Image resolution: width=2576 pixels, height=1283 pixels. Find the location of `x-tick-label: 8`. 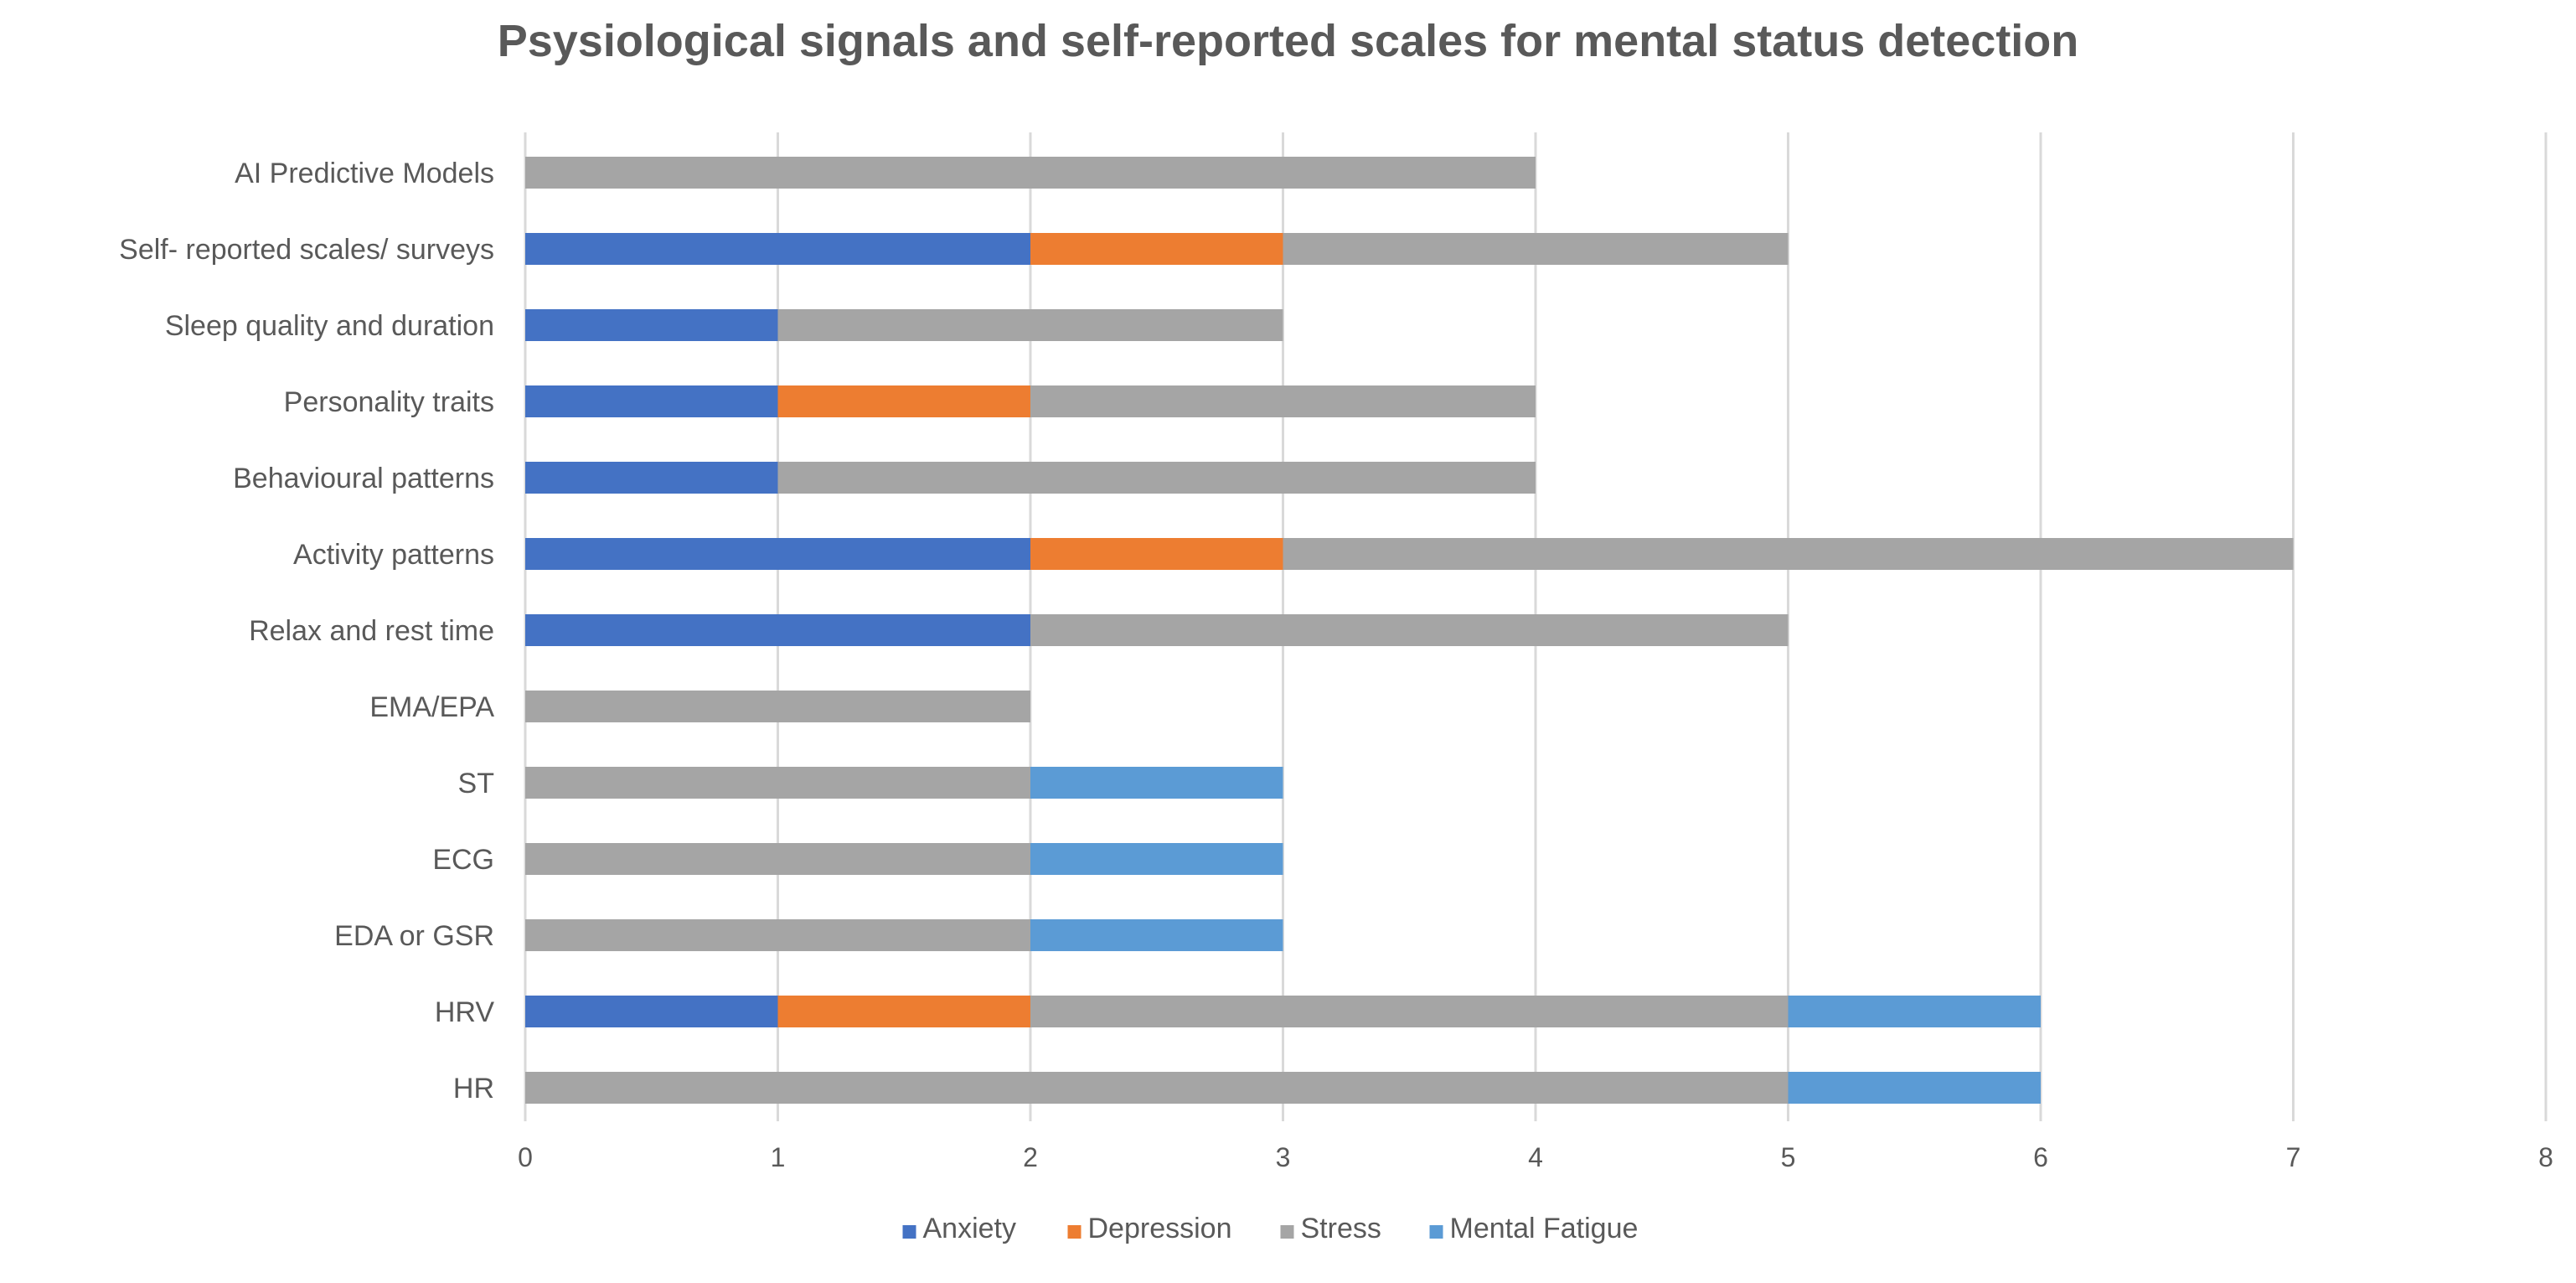

x-tick-label: 8 is located at coordinates (2545, 1157).